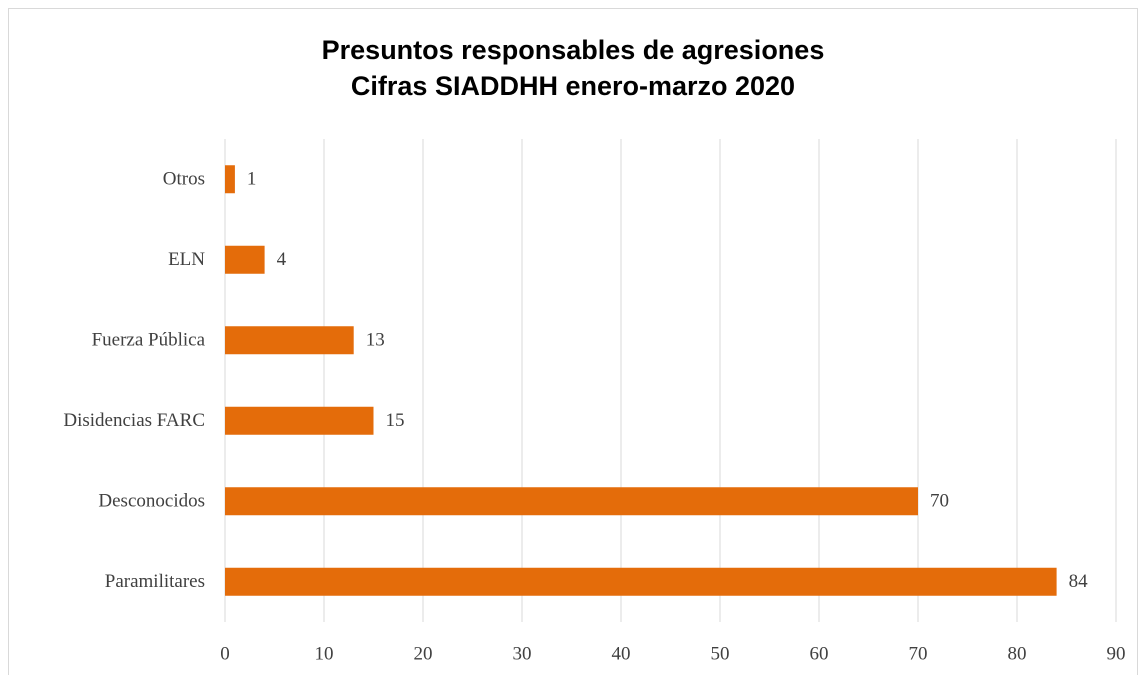 Image resolution: width=1146 pixels, height=675 pixels. I want to click on value-label: 70, so click(939, 501).